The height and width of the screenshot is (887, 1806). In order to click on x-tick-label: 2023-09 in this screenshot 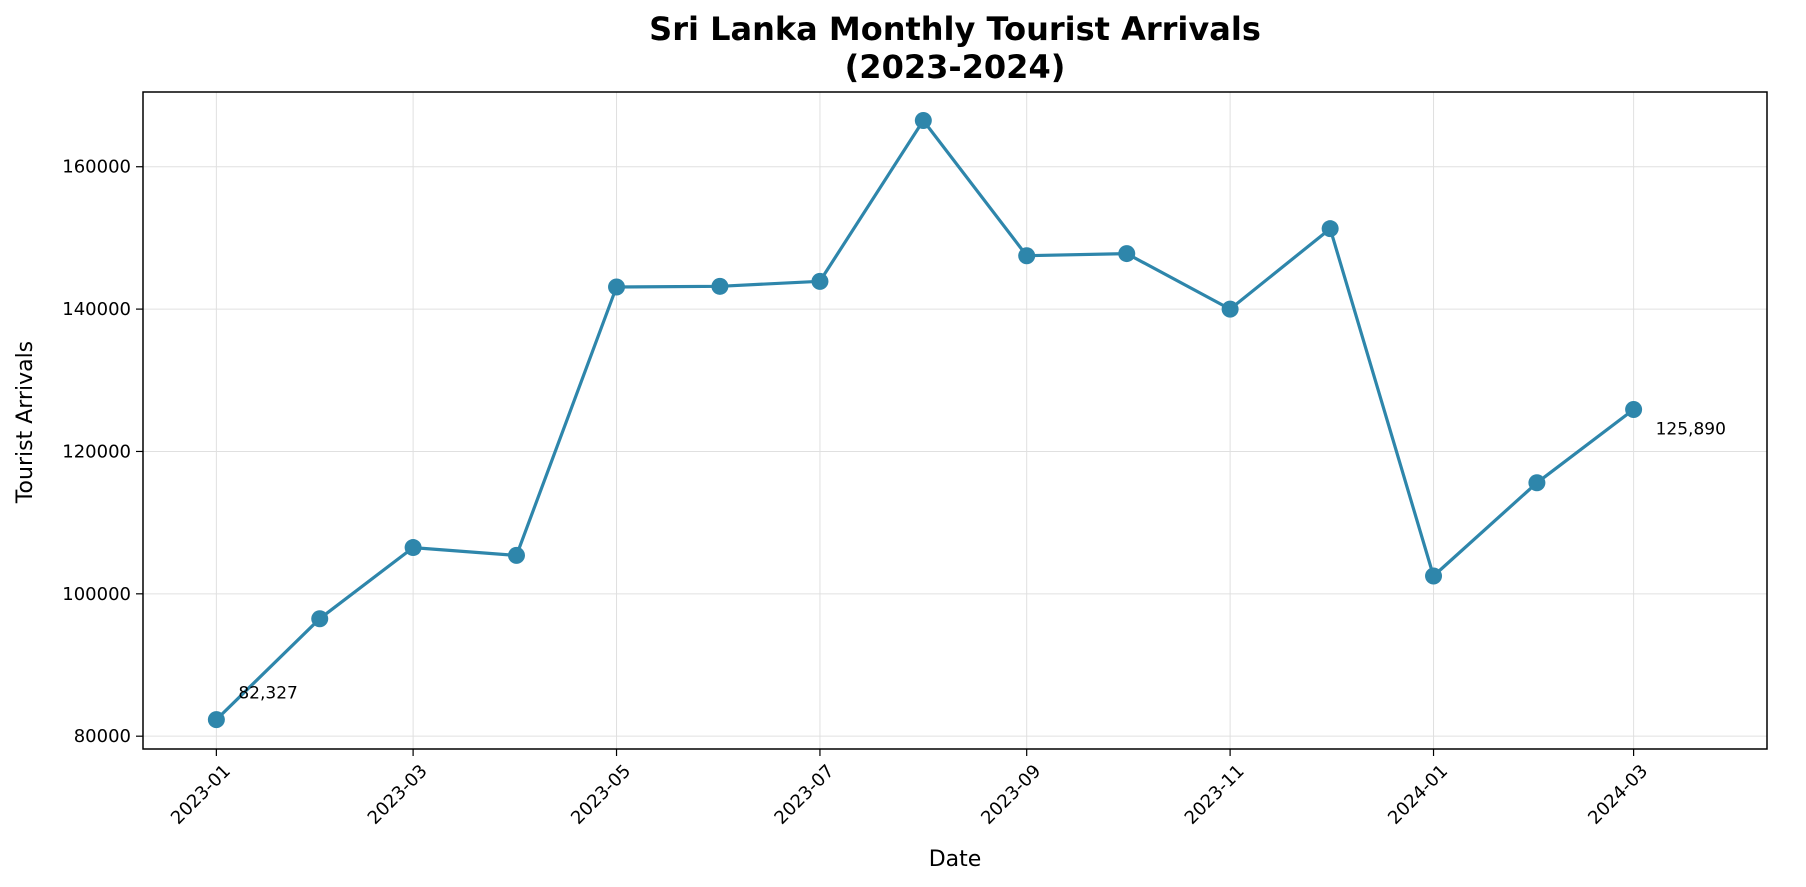, I will do `click(1011, 795)`.